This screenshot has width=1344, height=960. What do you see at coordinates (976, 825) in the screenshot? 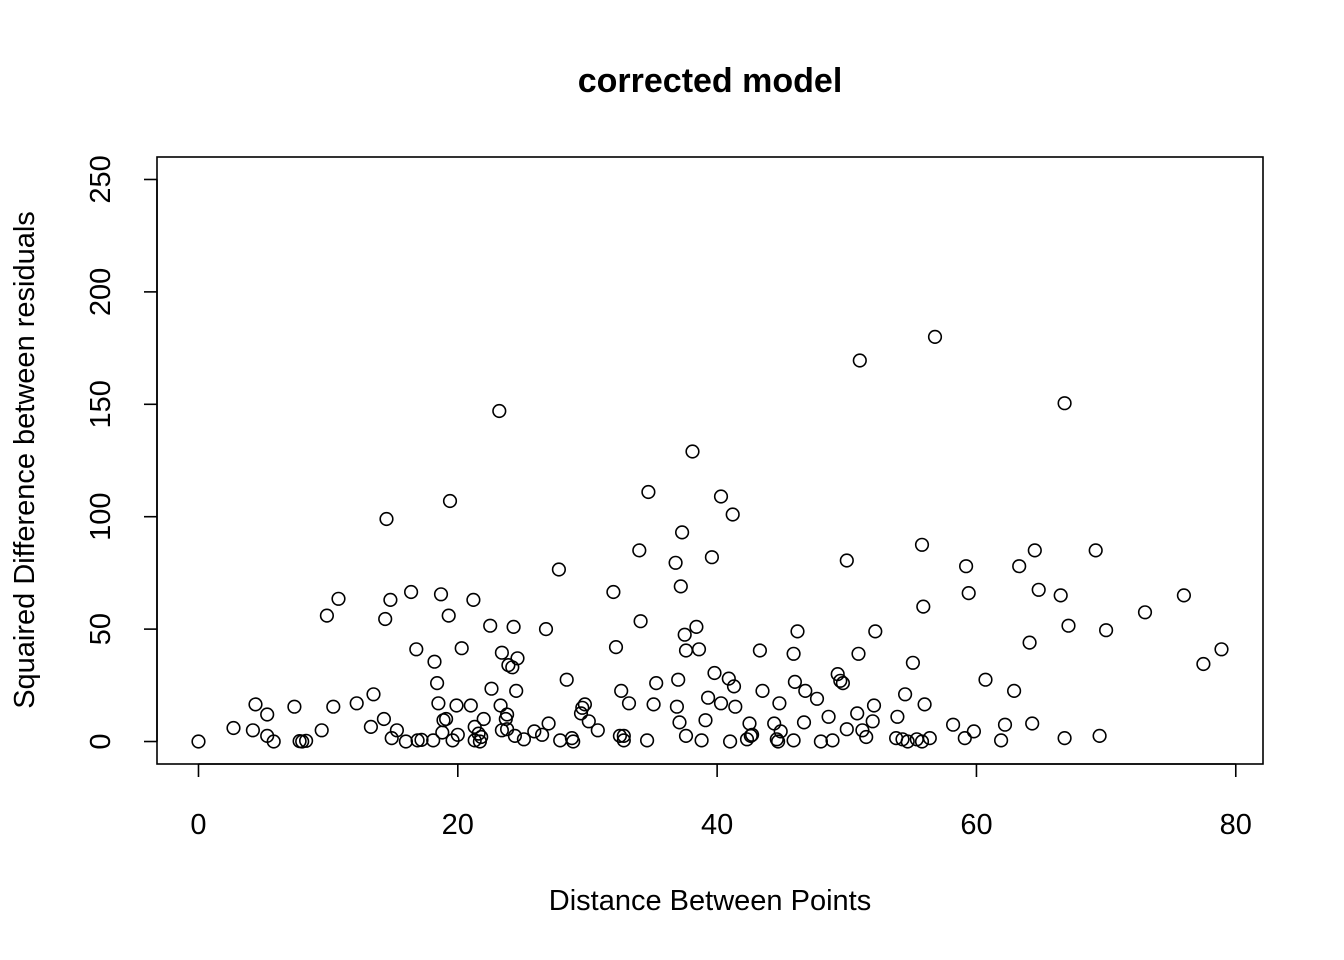
I see `x-tick-label: 60` at bounding box center [976, 825].